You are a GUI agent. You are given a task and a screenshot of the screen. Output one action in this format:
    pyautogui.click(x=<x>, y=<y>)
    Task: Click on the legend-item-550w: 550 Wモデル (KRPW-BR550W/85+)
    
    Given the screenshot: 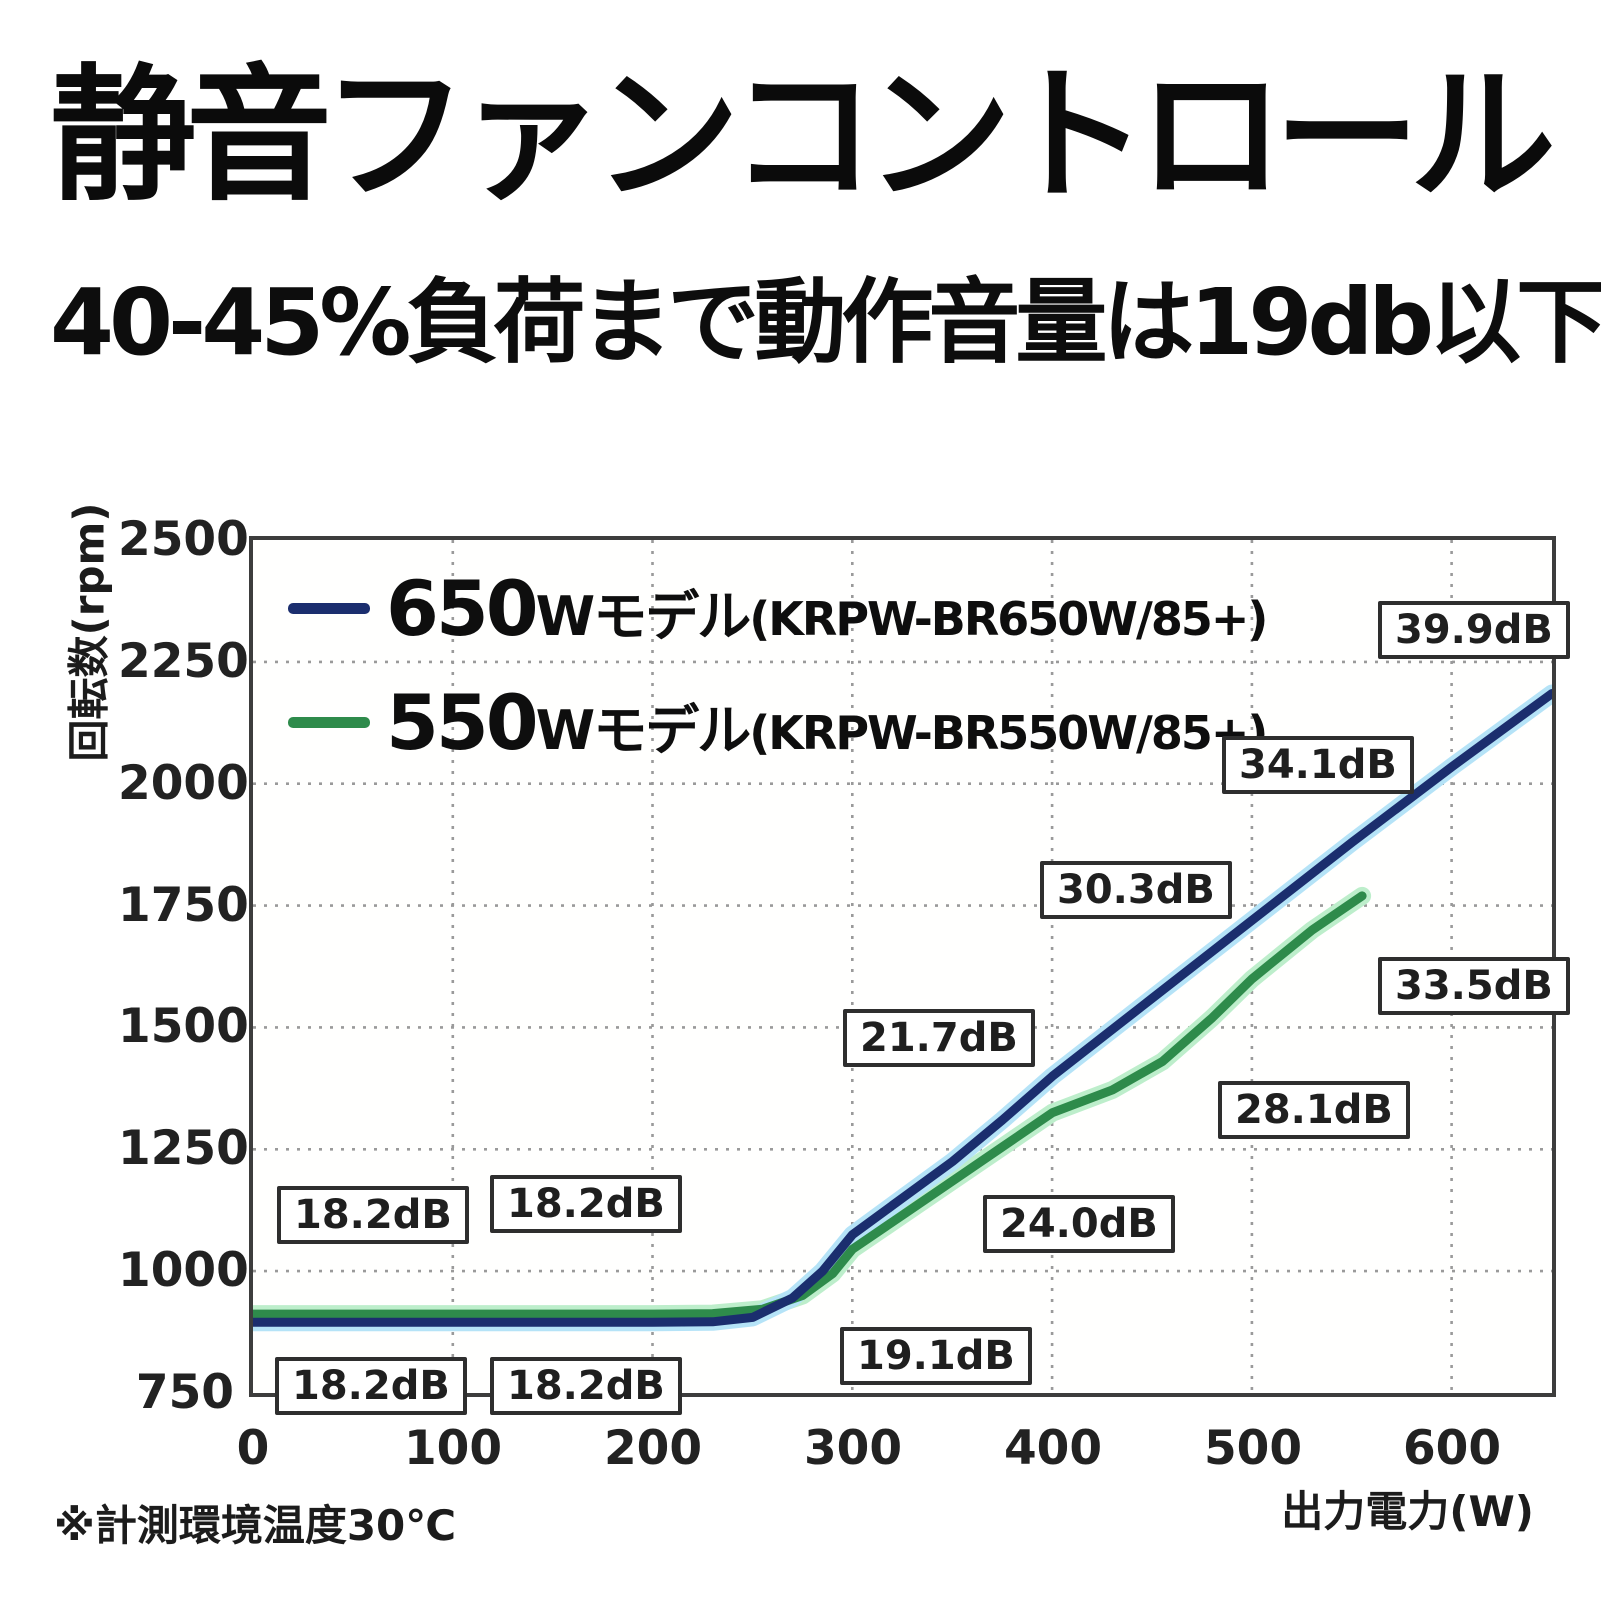 What is the action you would take?
    pyautogui.click(x=778, y=722)
    